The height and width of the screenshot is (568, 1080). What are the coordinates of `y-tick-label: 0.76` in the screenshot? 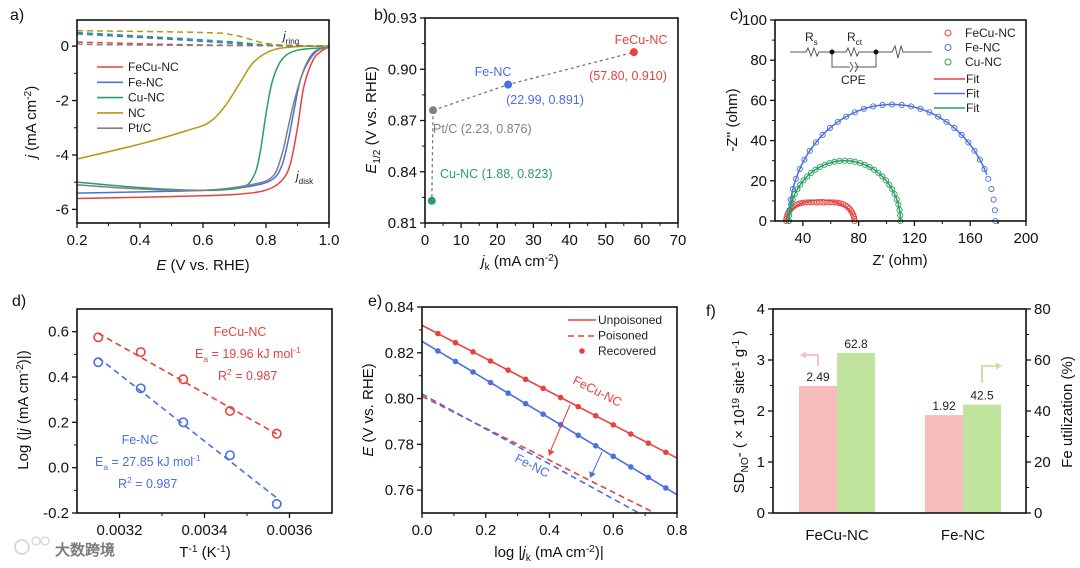 It's located at (399, 490).